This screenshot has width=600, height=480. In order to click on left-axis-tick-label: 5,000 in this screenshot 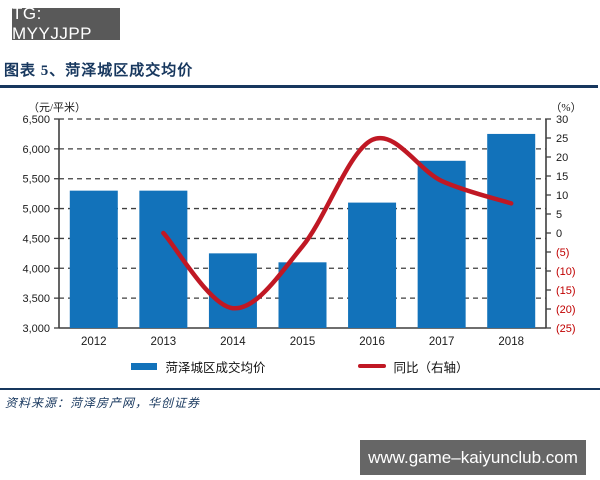, I will do `click(36, 210)`.